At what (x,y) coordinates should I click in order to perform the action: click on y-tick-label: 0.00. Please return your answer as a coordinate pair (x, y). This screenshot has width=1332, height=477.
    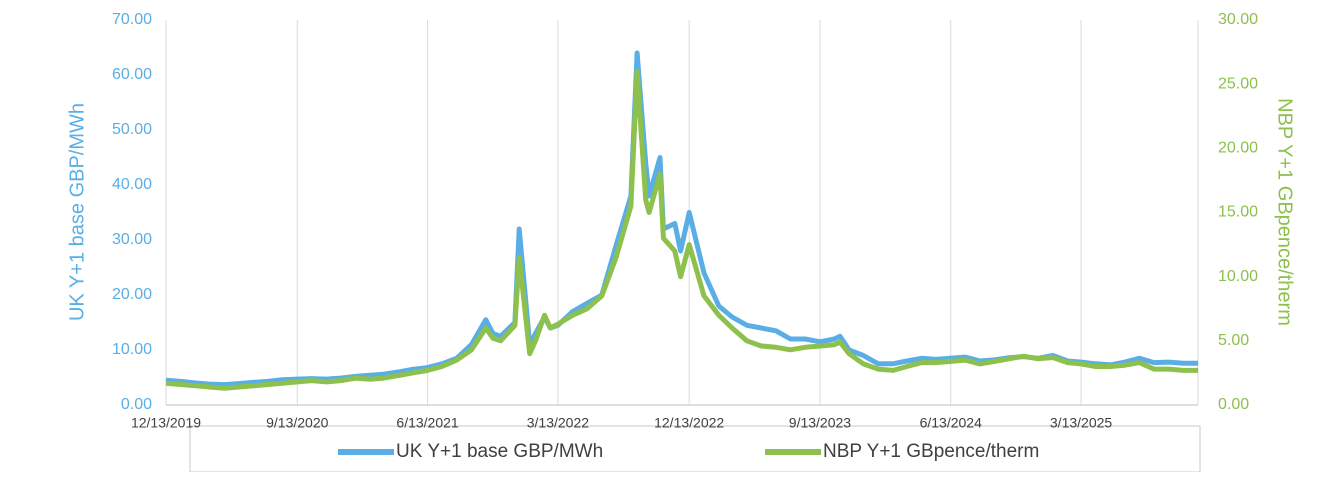
    Looking at the image, I should click on (136, 404).